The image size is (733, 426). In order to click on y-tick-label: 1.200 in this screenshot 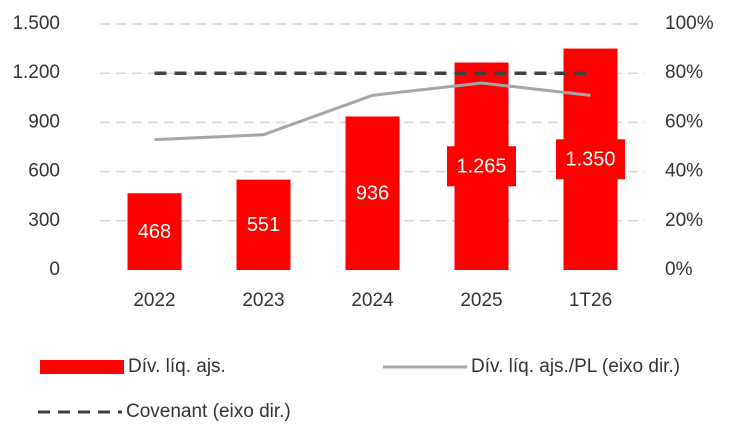, I will do `click(36, 72)`.